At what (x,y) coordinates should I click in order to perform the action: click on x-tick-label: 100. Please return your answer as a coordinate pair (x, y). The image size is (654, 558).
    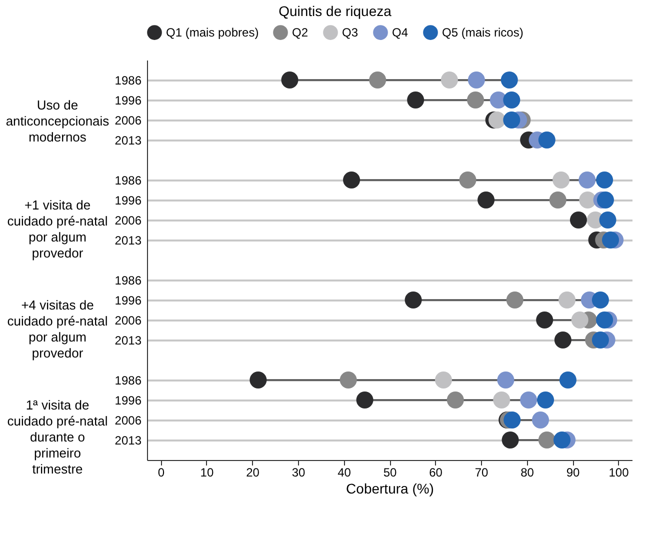
    Looking at the image, I should click on (619, 473).